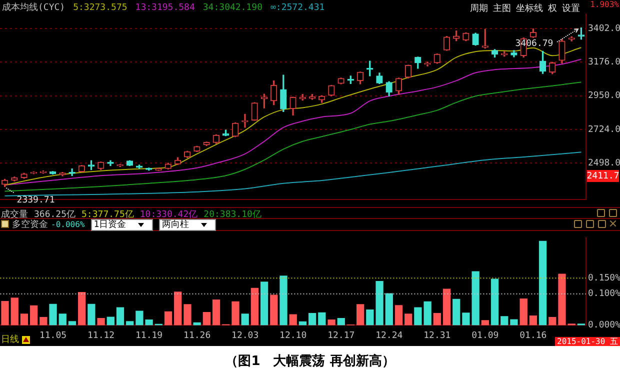  I want to click on text: 1.903%, so click(604, 4).